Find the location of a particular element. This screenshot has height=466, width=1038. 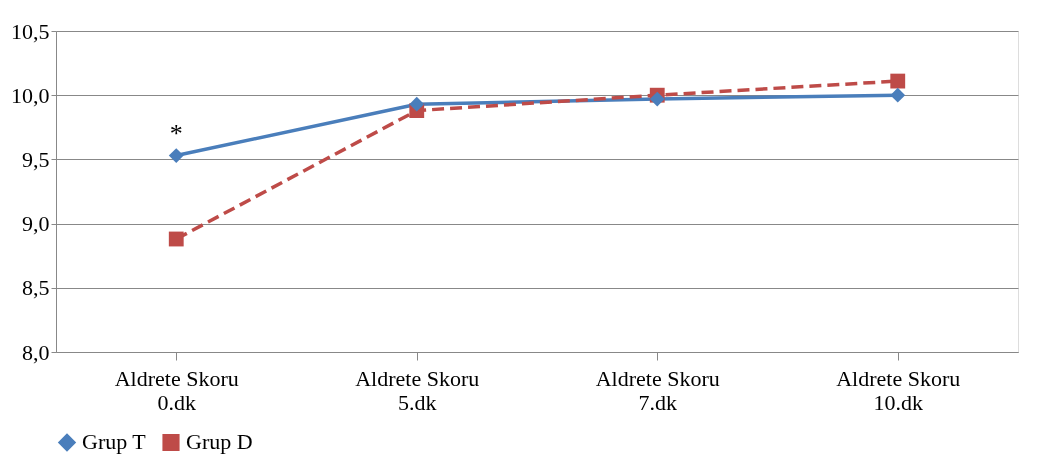

y-tick-label: 10,0 is located at coordinates (30, 95).